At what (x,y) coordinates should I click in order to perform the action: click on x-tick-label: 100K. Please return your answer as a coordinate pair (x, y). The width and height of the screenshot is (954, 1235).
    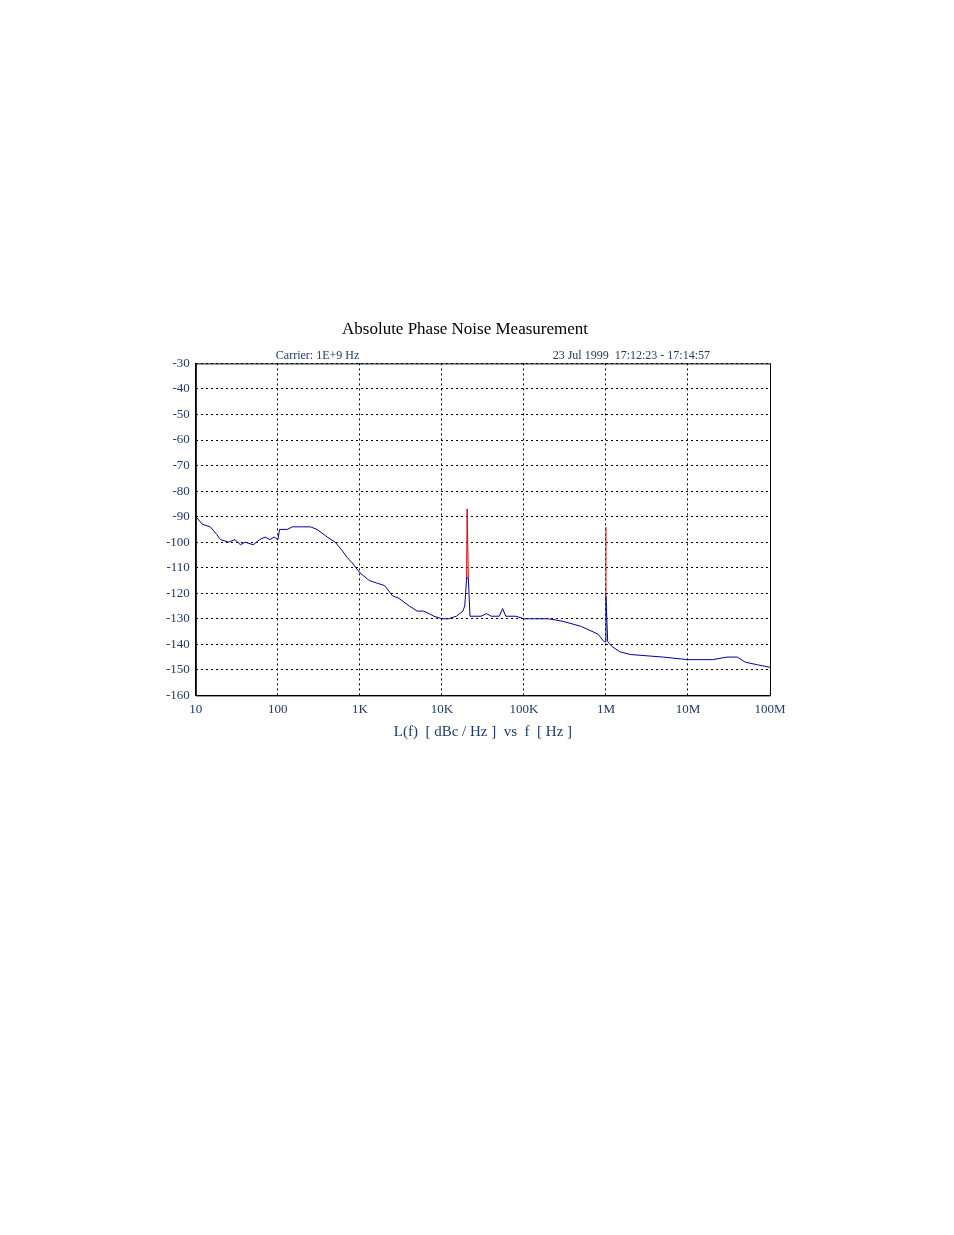
    Looking at the image, I should click on (524, 708).